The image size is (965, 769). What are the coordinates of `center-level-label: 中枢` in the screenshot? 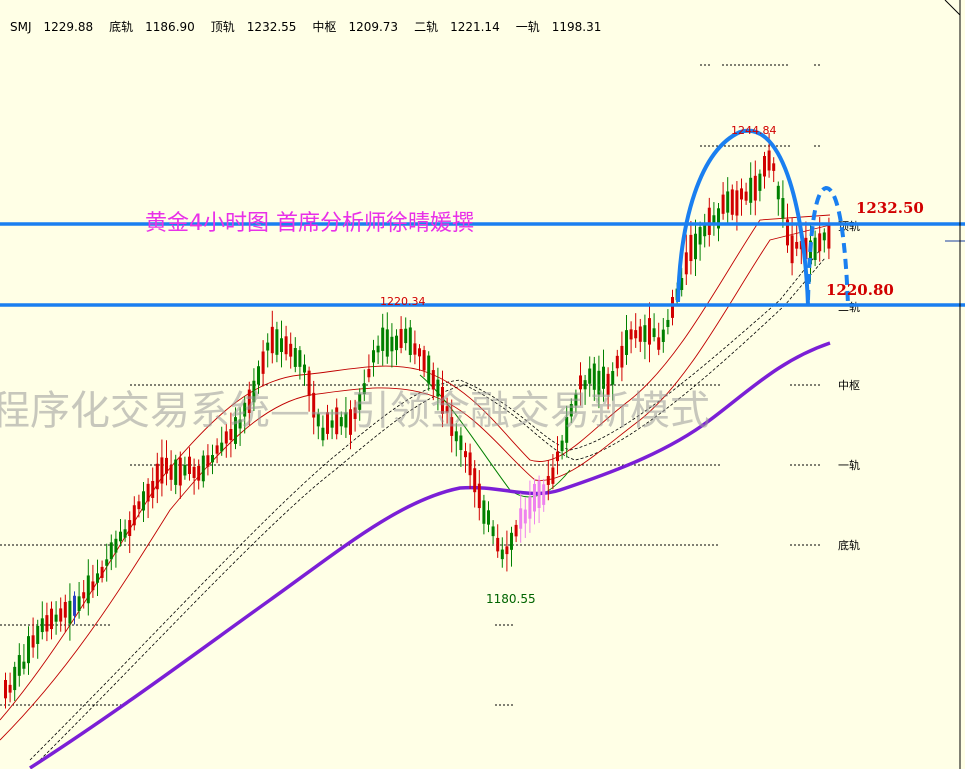 It's located at (849, 385).